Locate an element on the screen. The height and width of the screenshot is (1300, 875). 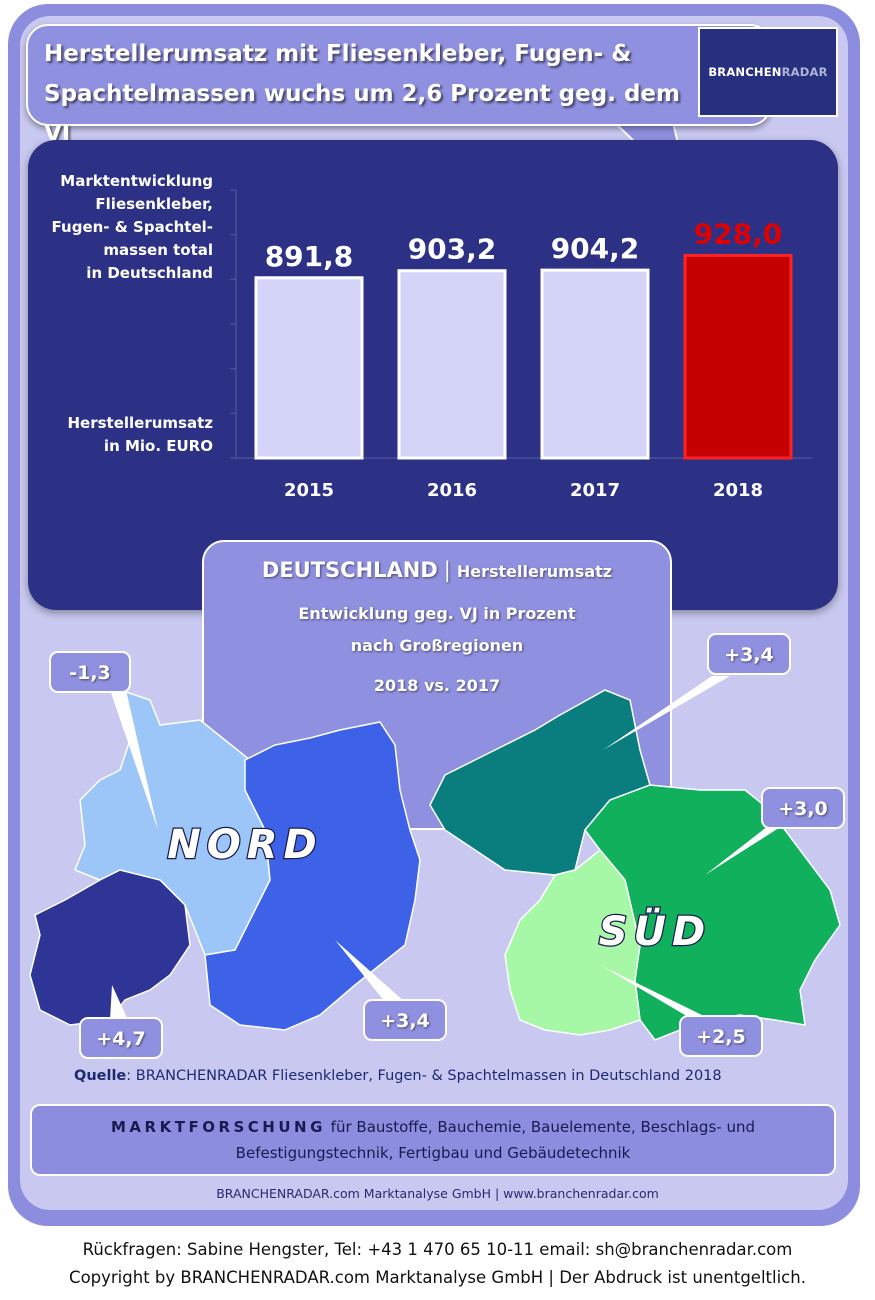
bar-2016 is located at coordinates (452, 364).